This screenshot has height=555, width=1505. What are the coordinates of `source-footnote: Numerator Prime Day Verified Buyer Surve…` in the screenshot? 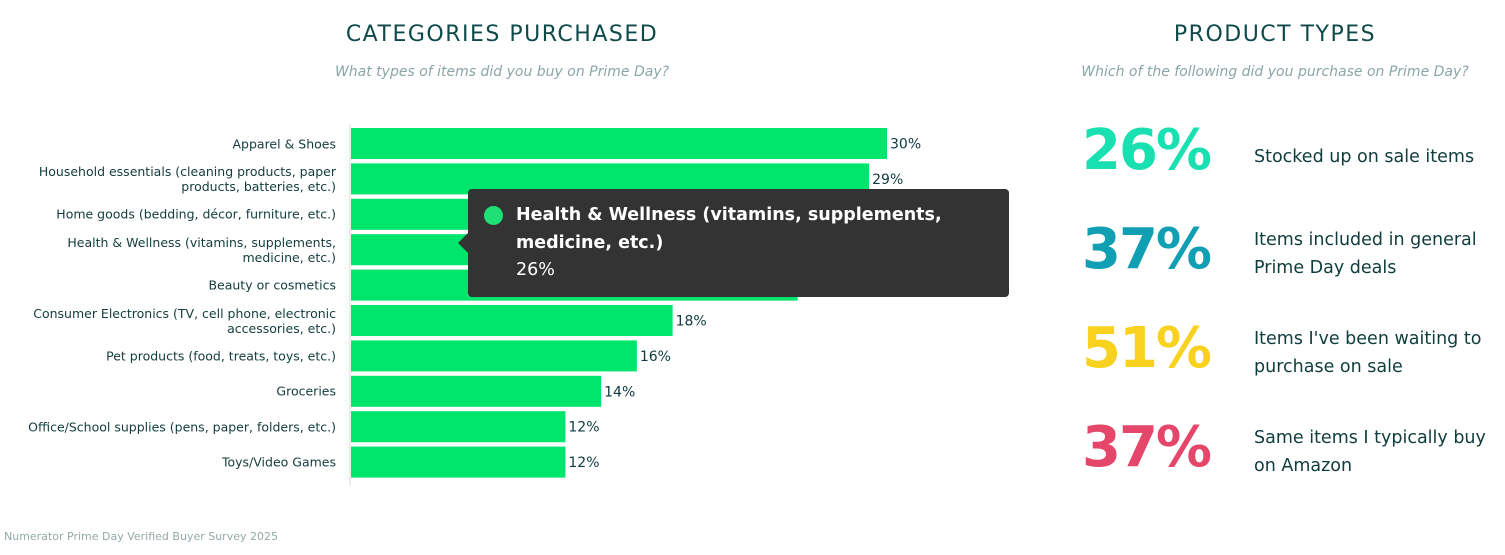 It's located at (141, 536).